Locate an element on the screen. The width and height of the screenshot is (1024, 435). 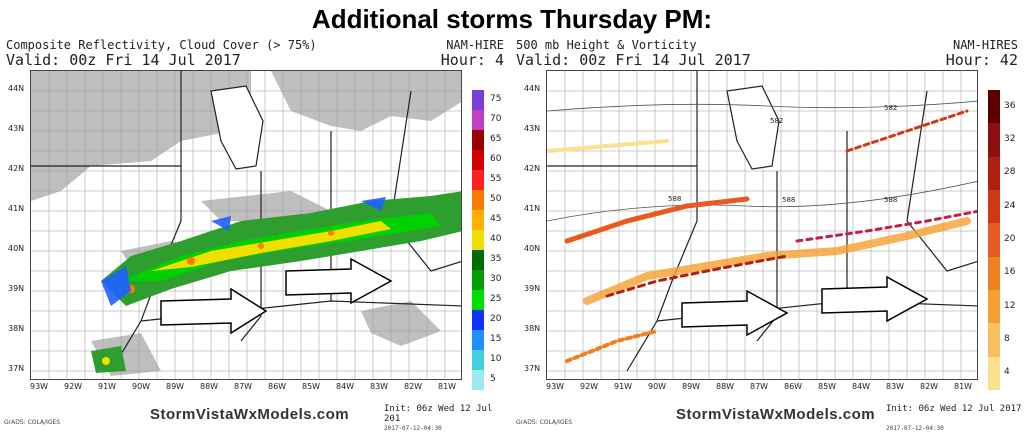
colorbar-label: 30 is located at coordinates (496, 279).